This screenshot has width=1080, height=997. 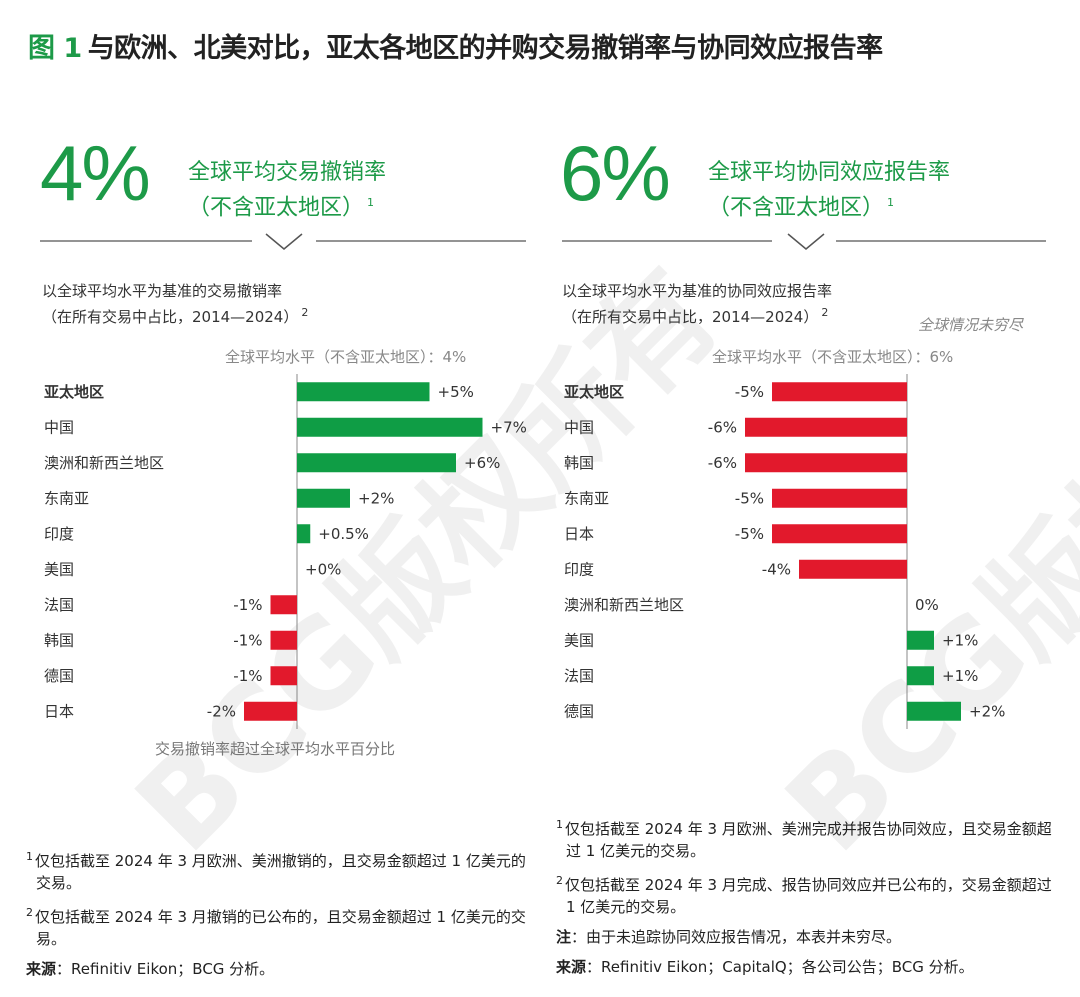 I want to click on right-big-label-line2: （不含亚太地区）, so click(x=796, y=208).